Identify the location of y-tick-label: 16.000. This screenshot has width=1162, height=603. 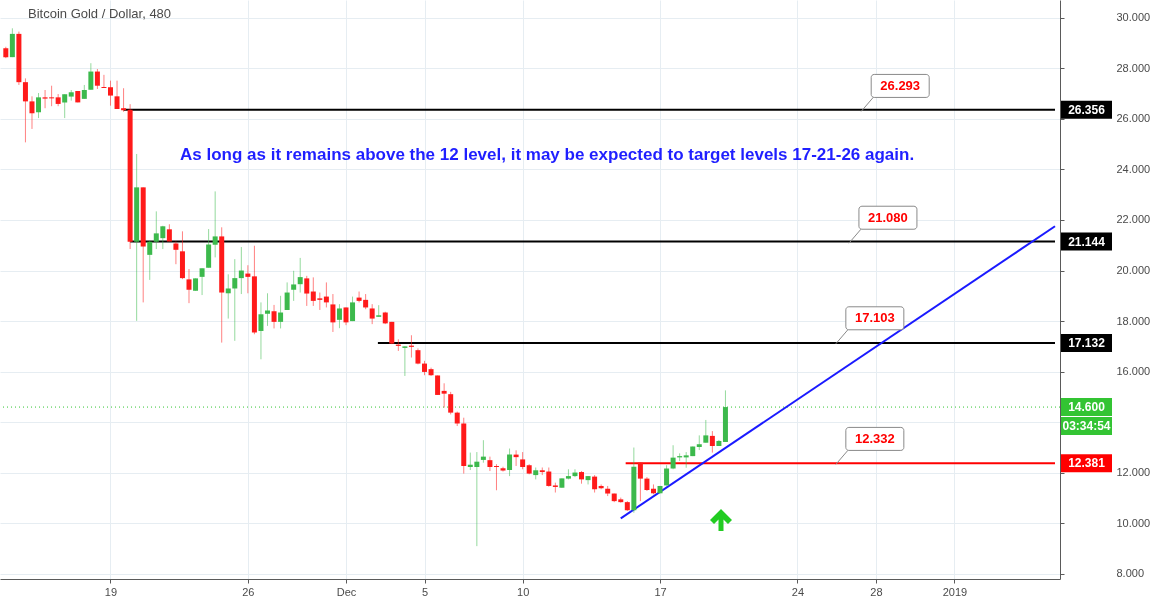
(1133, 371).